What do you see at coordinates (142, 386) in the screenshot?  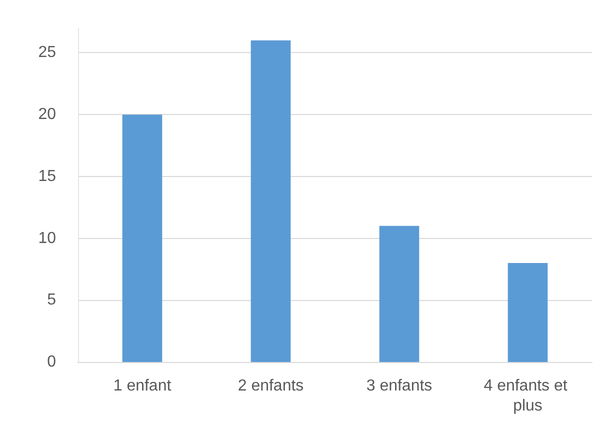 I see `x-tick-label: 1 enfant` at bounding box center [142, 386].